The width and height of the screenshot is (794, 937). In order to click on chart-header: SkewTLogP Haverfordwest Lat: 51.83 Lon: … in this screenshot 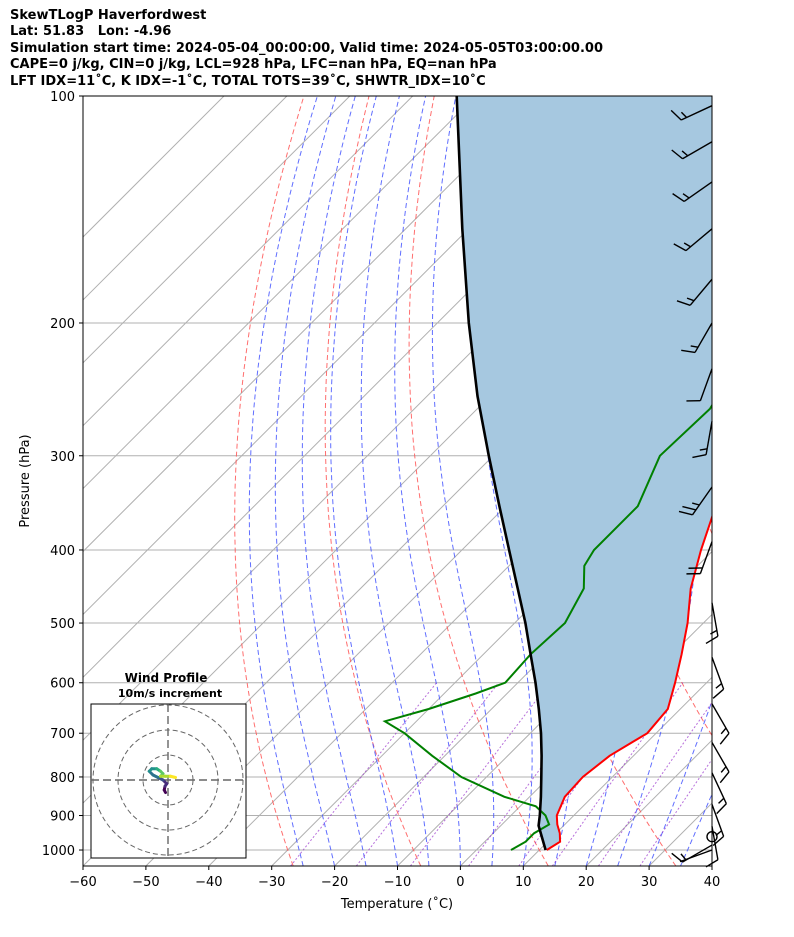, I will do `click(395, 49)`.